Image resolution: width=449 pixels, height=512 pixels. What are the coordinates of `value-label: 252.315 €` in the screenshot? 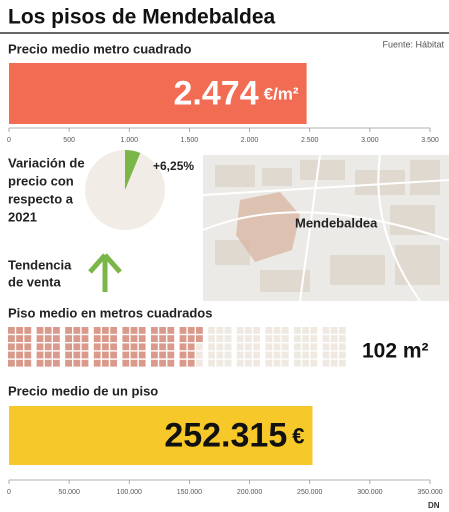 It's located at (234, 435).